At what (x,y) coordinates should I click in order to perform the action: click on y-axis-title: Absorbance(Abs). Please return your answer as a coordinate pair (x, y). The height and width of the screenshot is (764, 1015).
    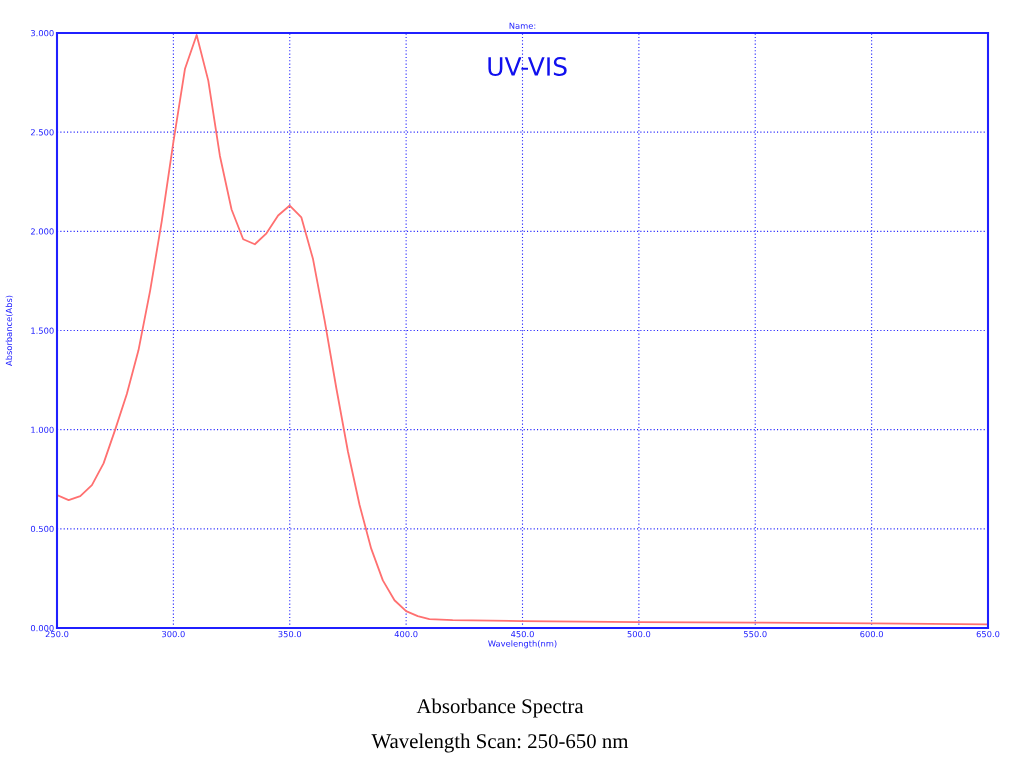
    Looking at the image, I should click on (9, 330).